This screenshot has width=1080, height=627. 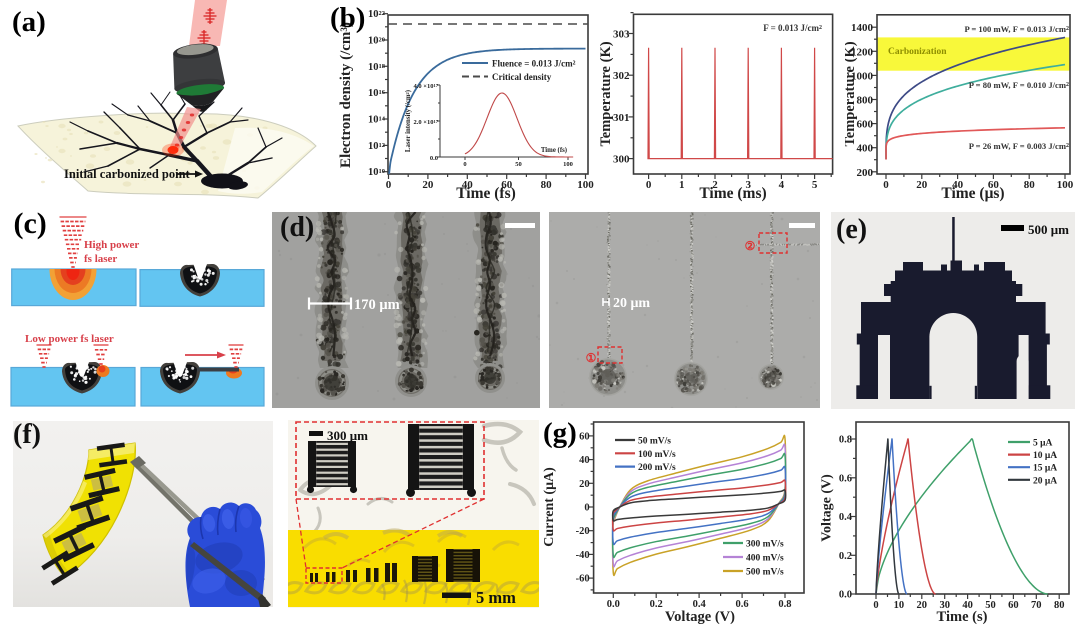 What do you see at coordinates (732, 193) in the screenshot?
I see `svg-text: Time (ms)` at bounding box center [732, 193].